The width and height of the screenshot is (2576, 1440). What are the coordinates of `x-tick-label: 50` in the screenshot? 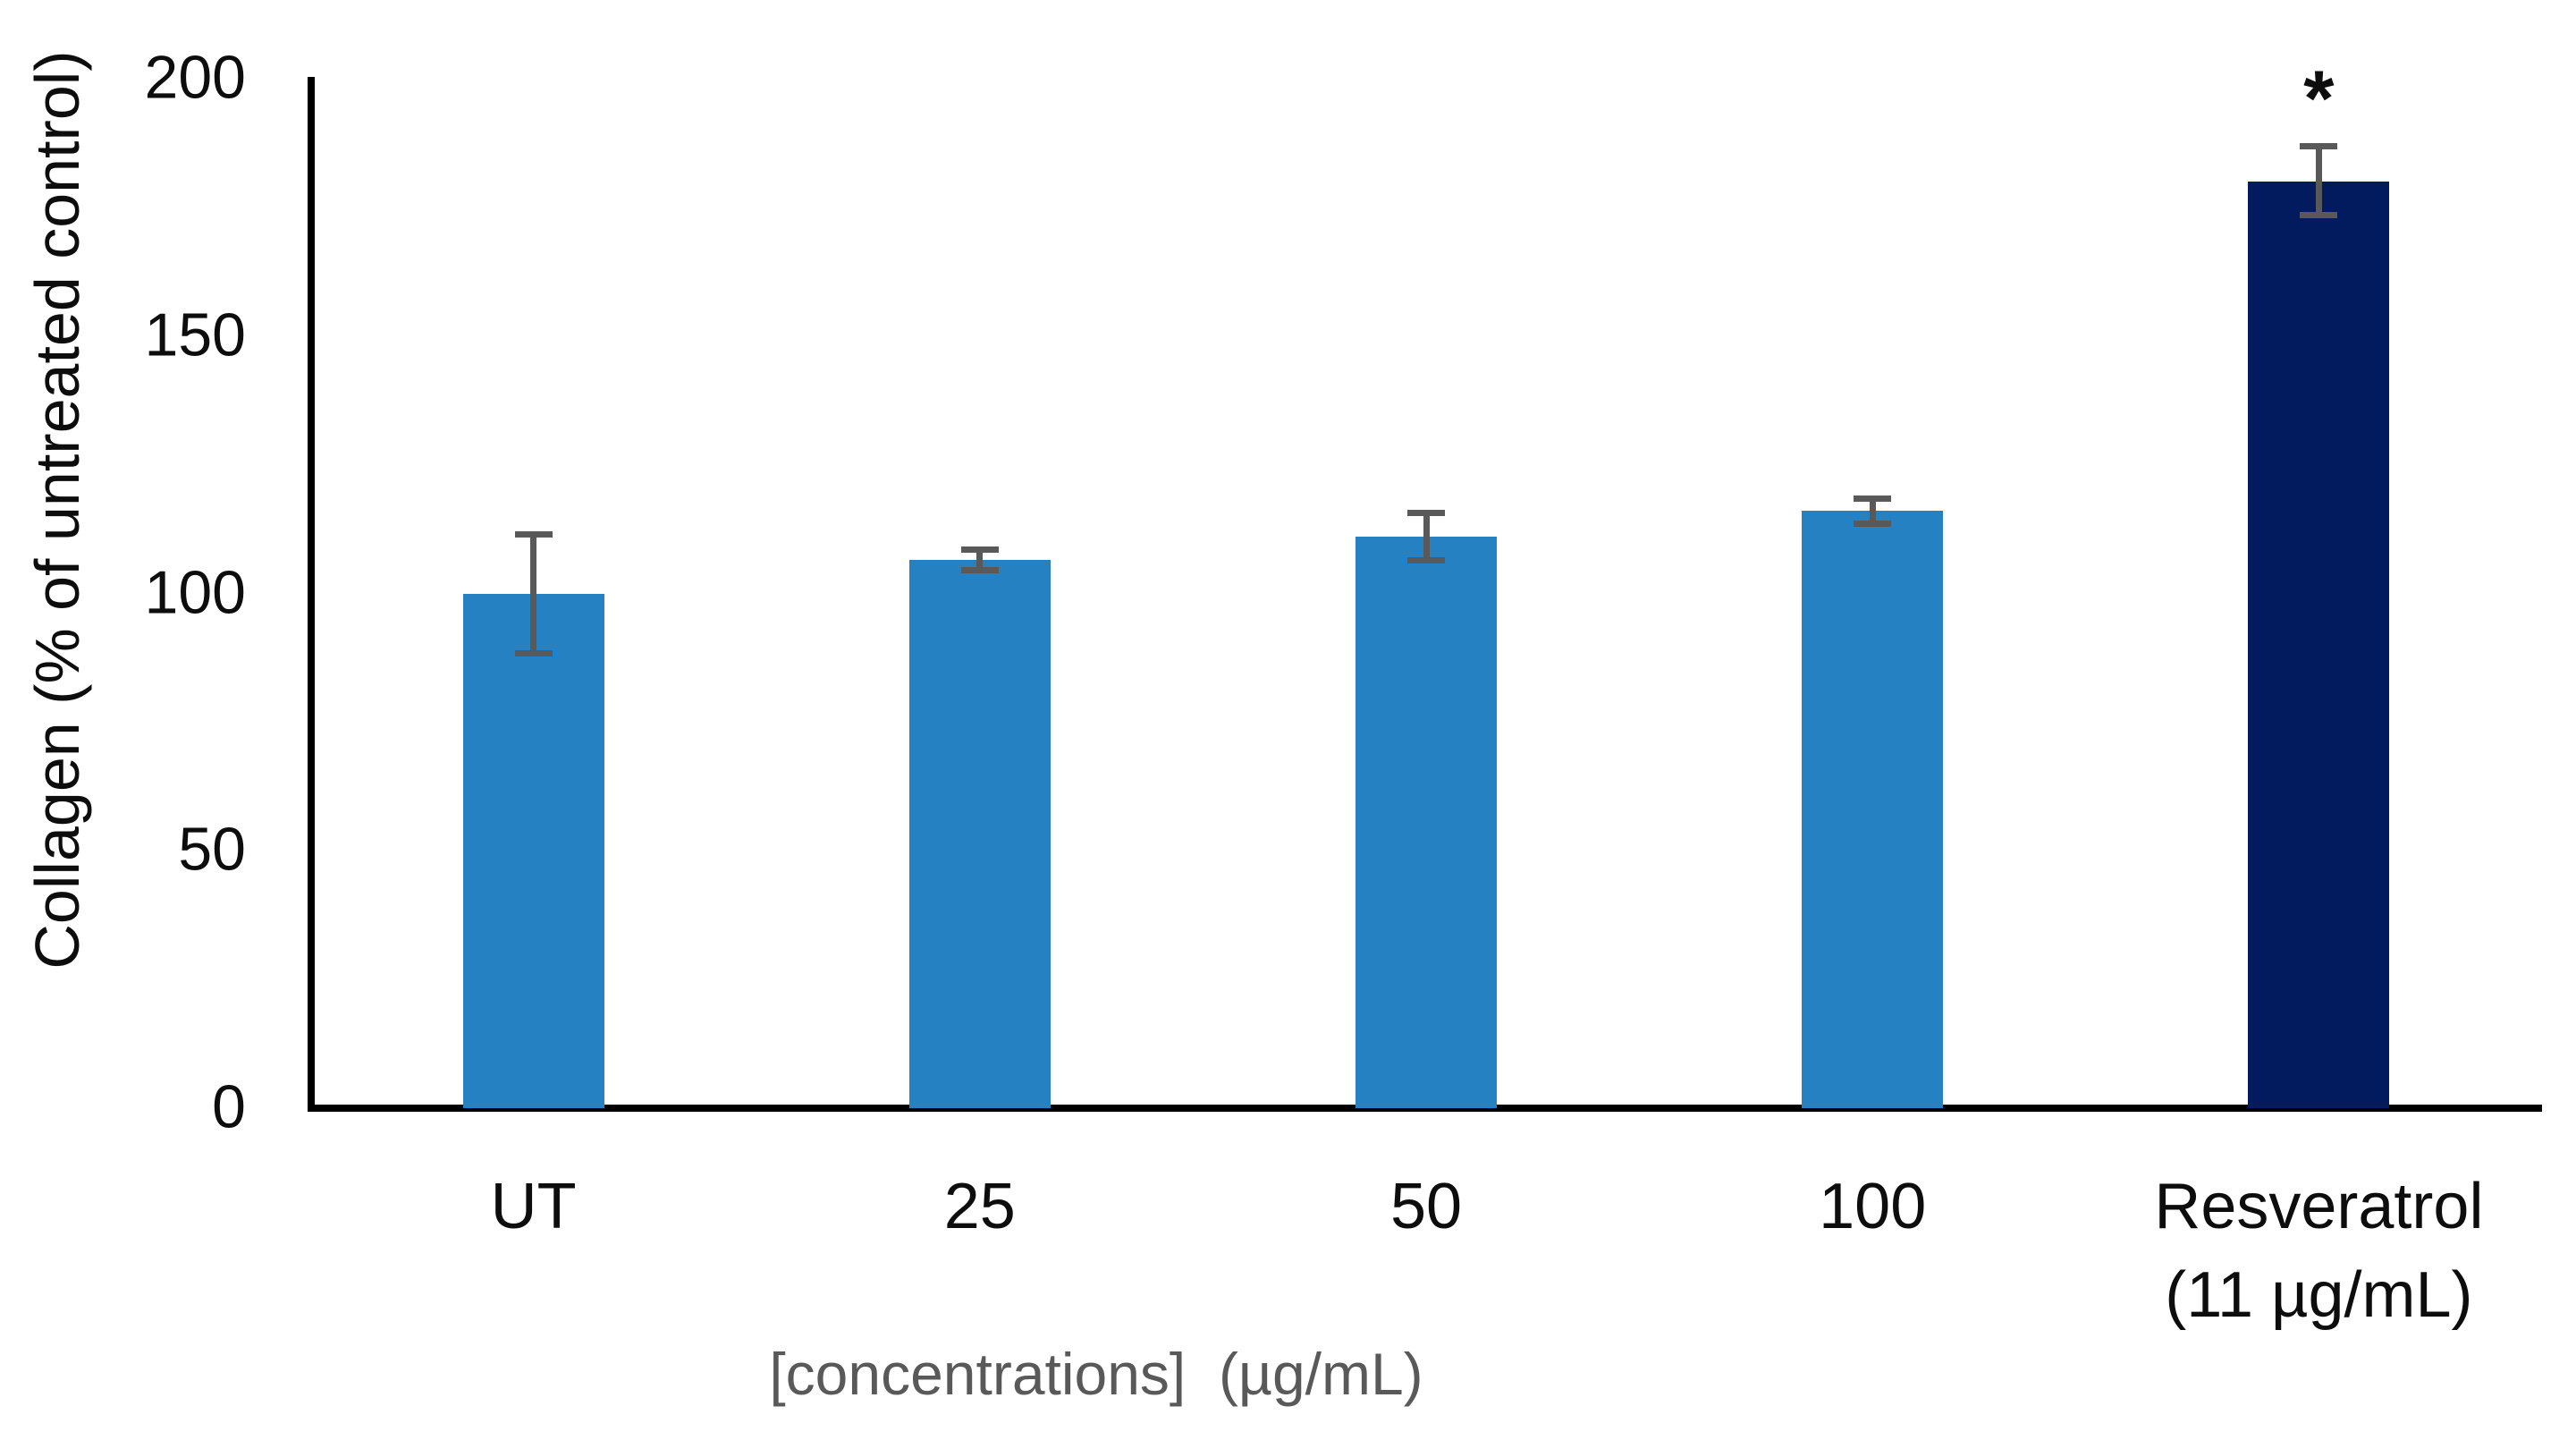 It's located at (1426, 1206).